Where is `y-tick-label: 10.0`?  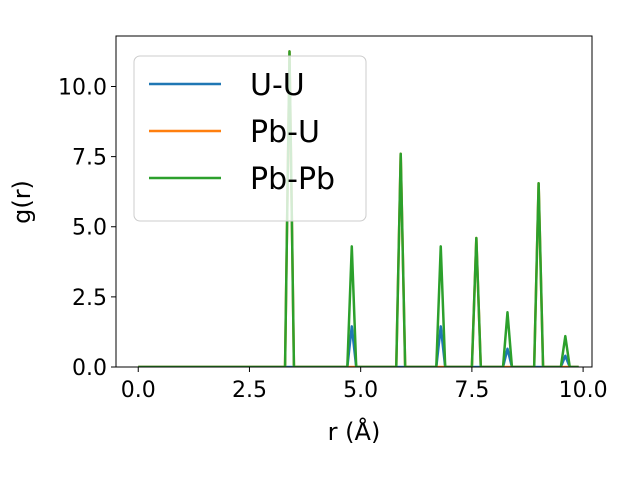 y-tick-label: 10.0 is located at coordinates (82, 87).